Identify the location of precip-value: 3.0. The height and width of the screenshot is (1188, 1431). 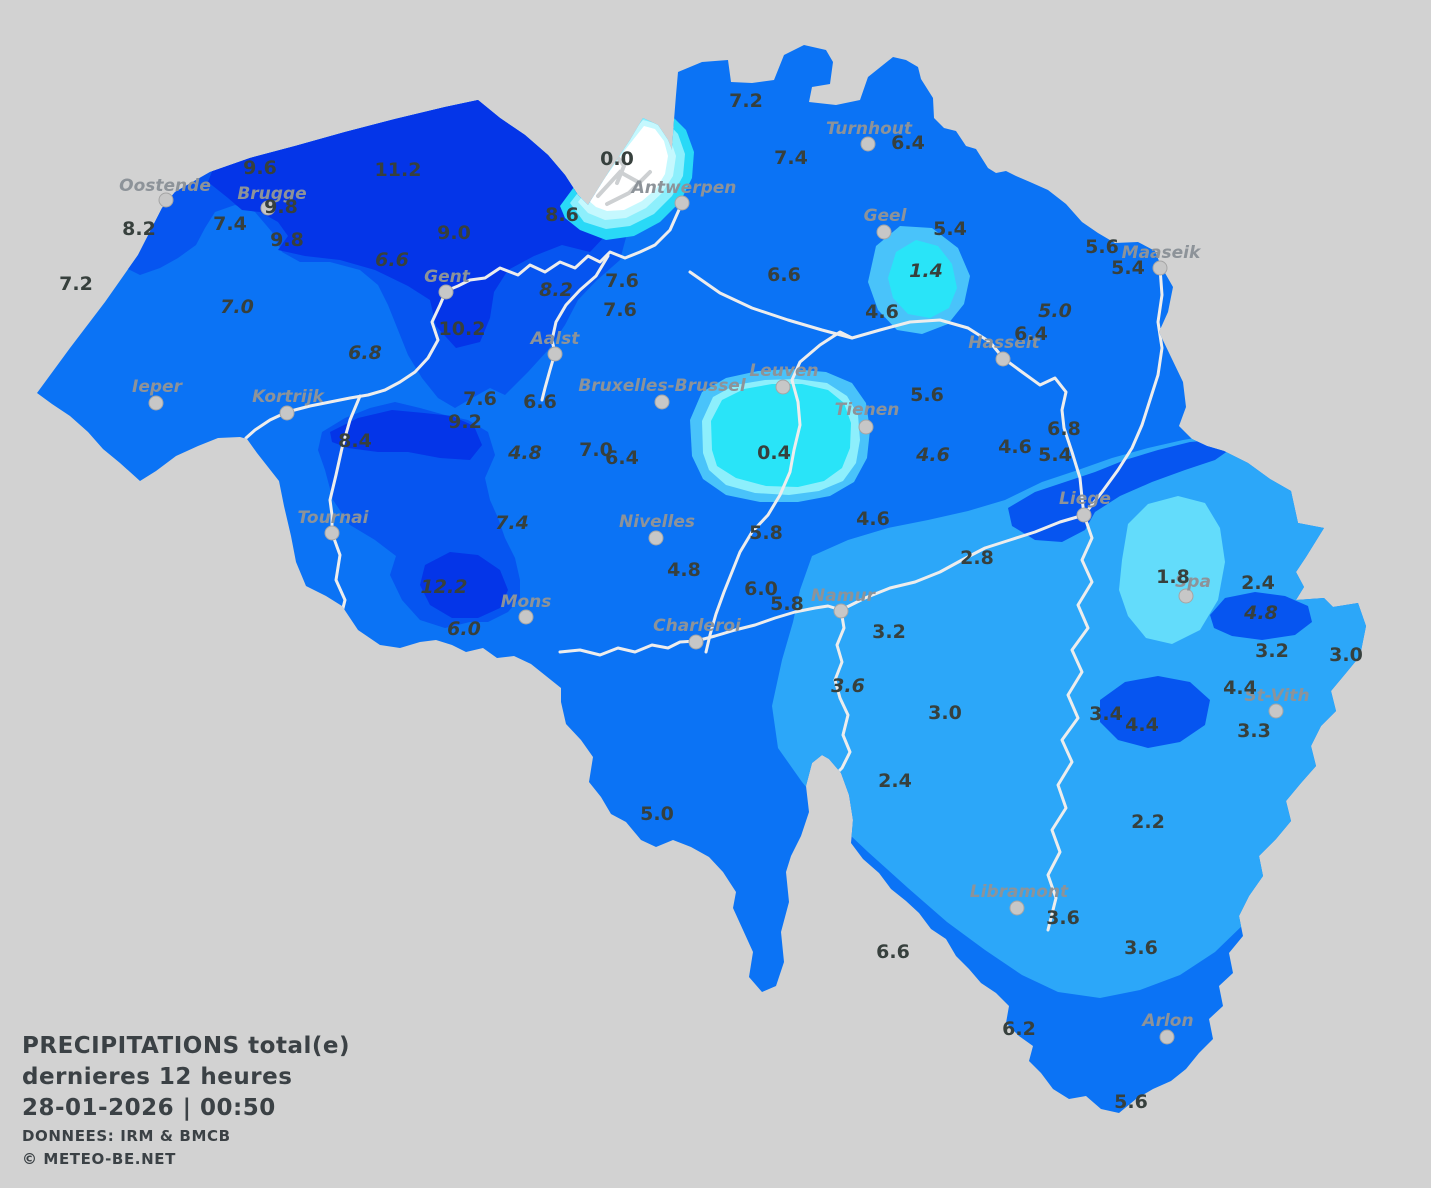
(1346, 655).